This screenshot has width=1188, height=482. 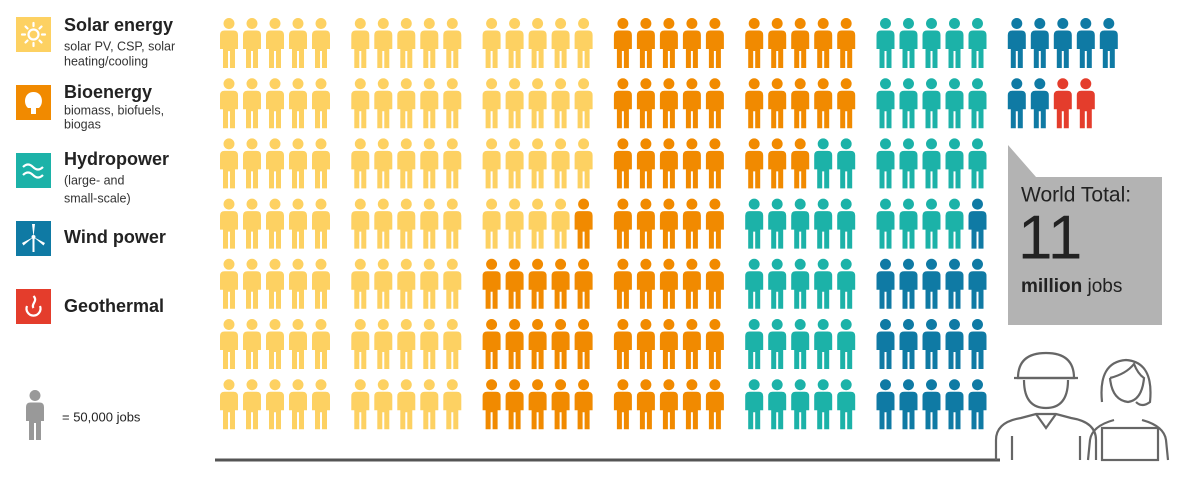 What do you see at coordinates (33, 34) in the screenshot?
I see `sun-glyph` at bounding box center [33, 34].